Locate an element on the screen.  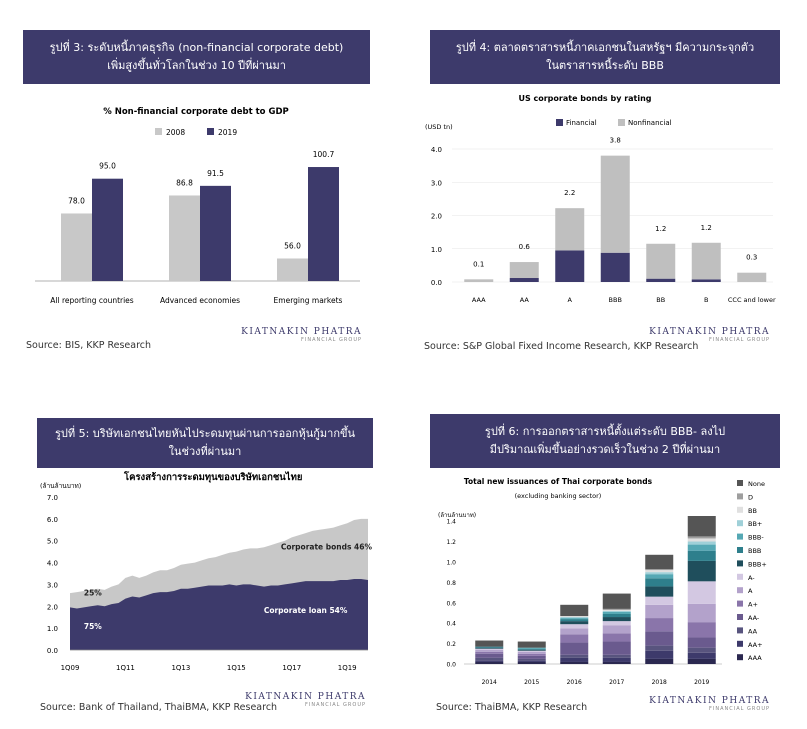
brand-name: KIATNAKIN PHATRA is located at coordinates (305, 697).